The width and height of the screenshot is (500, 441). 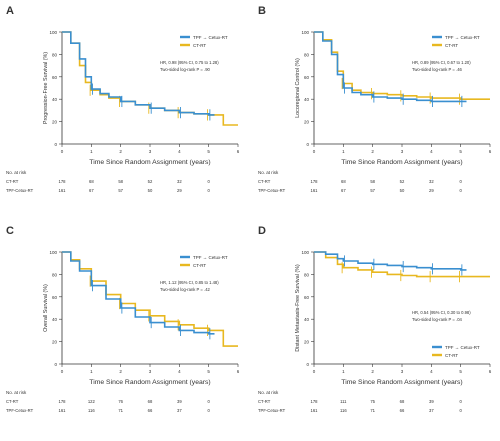 What do you see at coordinates (298, 308) in the screenshot?
I see `y-axis-title: Distant Metastasis-Free Survival (%)` at bounding box center [298, 308].